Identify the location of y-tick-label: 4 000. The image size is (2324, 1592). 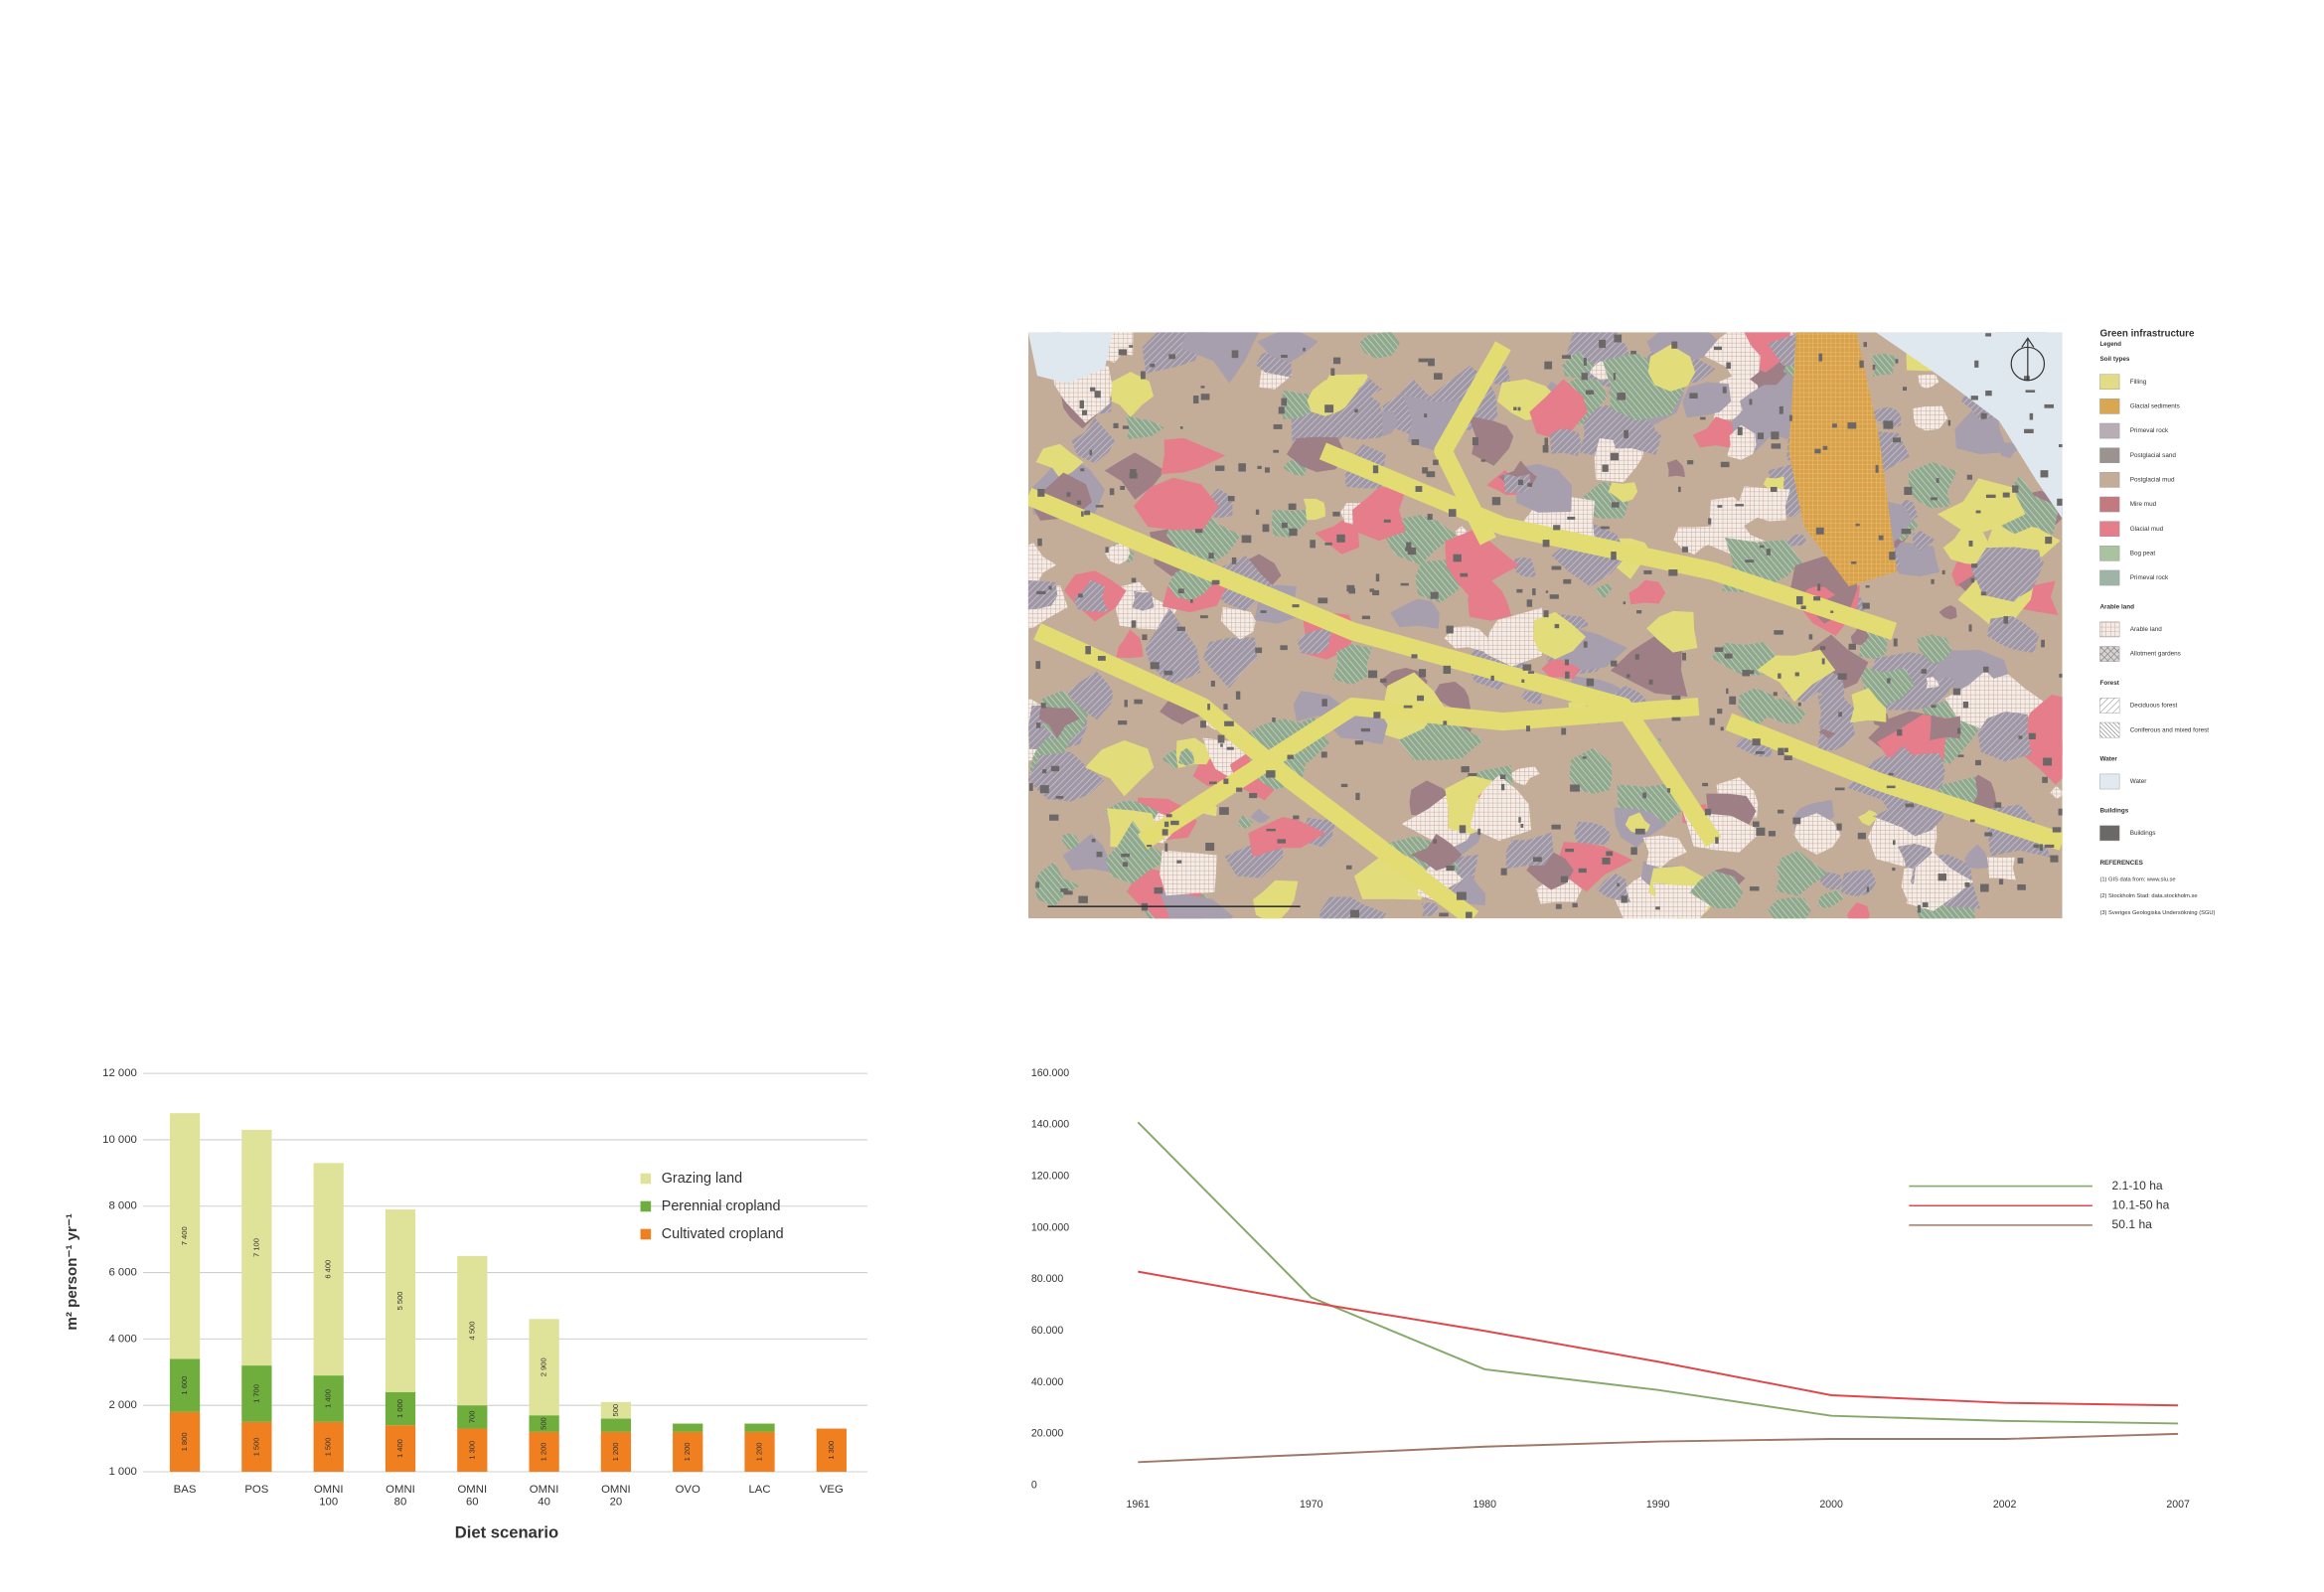
(122, 1339).